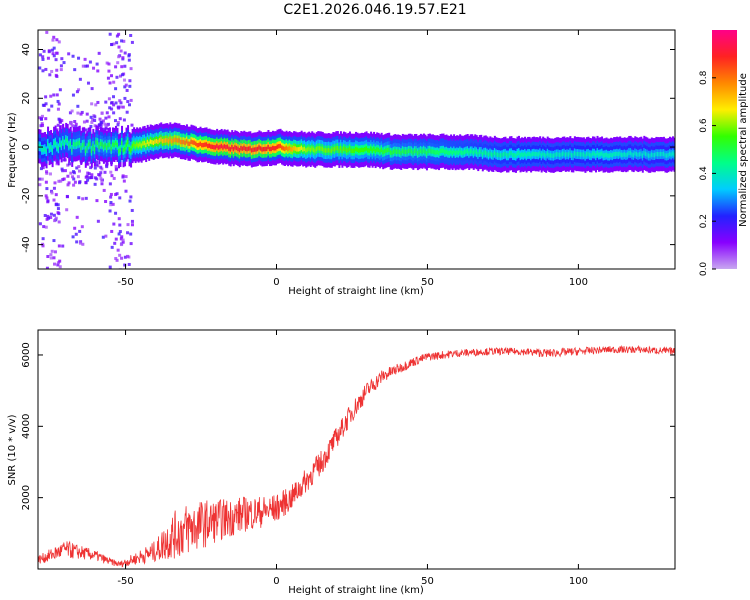 This screenshot has width=750, height=600. I want to click on y-tick-label: 0, so click(26, 147).